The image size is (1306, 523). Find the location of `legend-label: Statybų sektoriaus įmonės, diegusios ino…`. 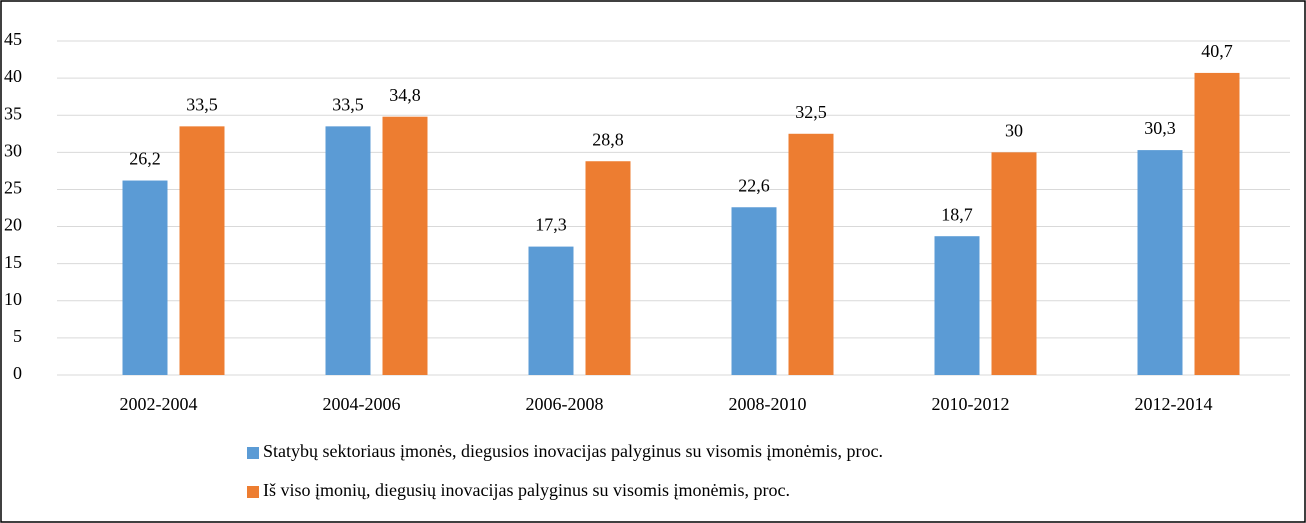

legend-label: Statybų sektoriaus įmonės, diegusios ino… is located at coordinates (573, 451).